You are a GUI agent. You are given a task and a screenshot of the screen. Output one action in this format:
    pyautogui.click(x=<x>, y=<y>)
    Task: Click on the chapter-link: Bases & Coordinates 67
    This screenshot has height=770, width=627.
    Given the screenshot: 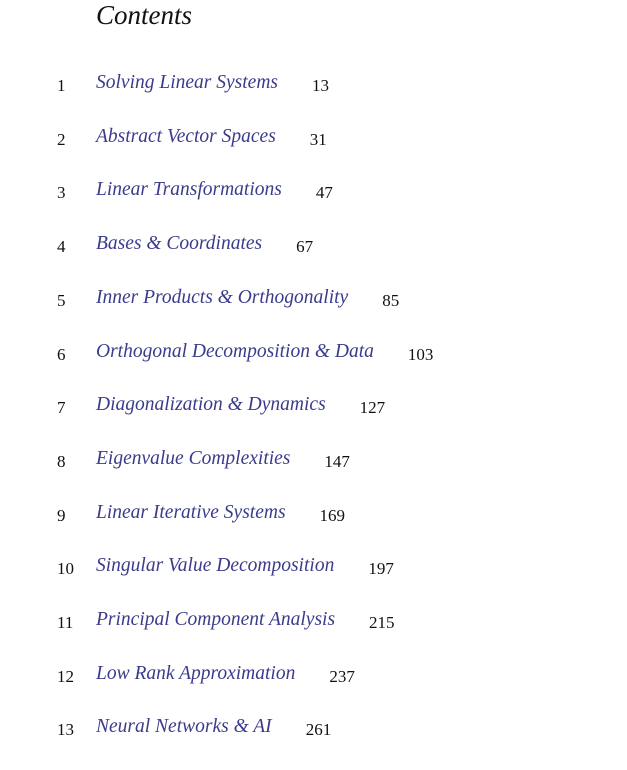 What is the action you would take?
    pyautogui.click(x=205, y=245)
    